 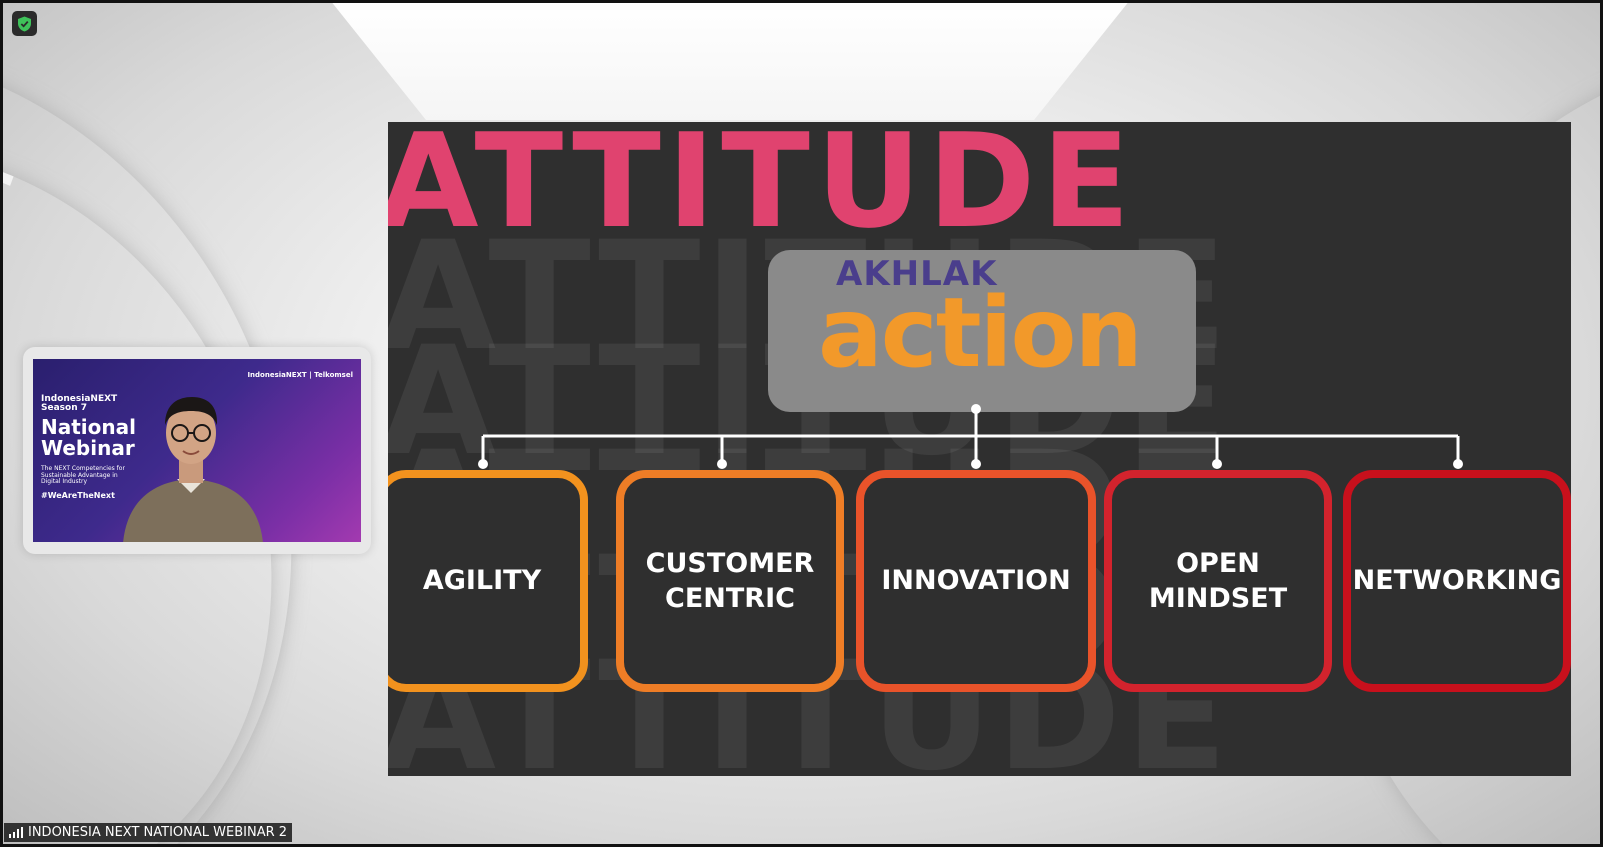 What do you see at coordinates (78, 495) in the screenshot?
I see `video-hashtag: #WeAreTheNext` at bounding box center [78, 495].